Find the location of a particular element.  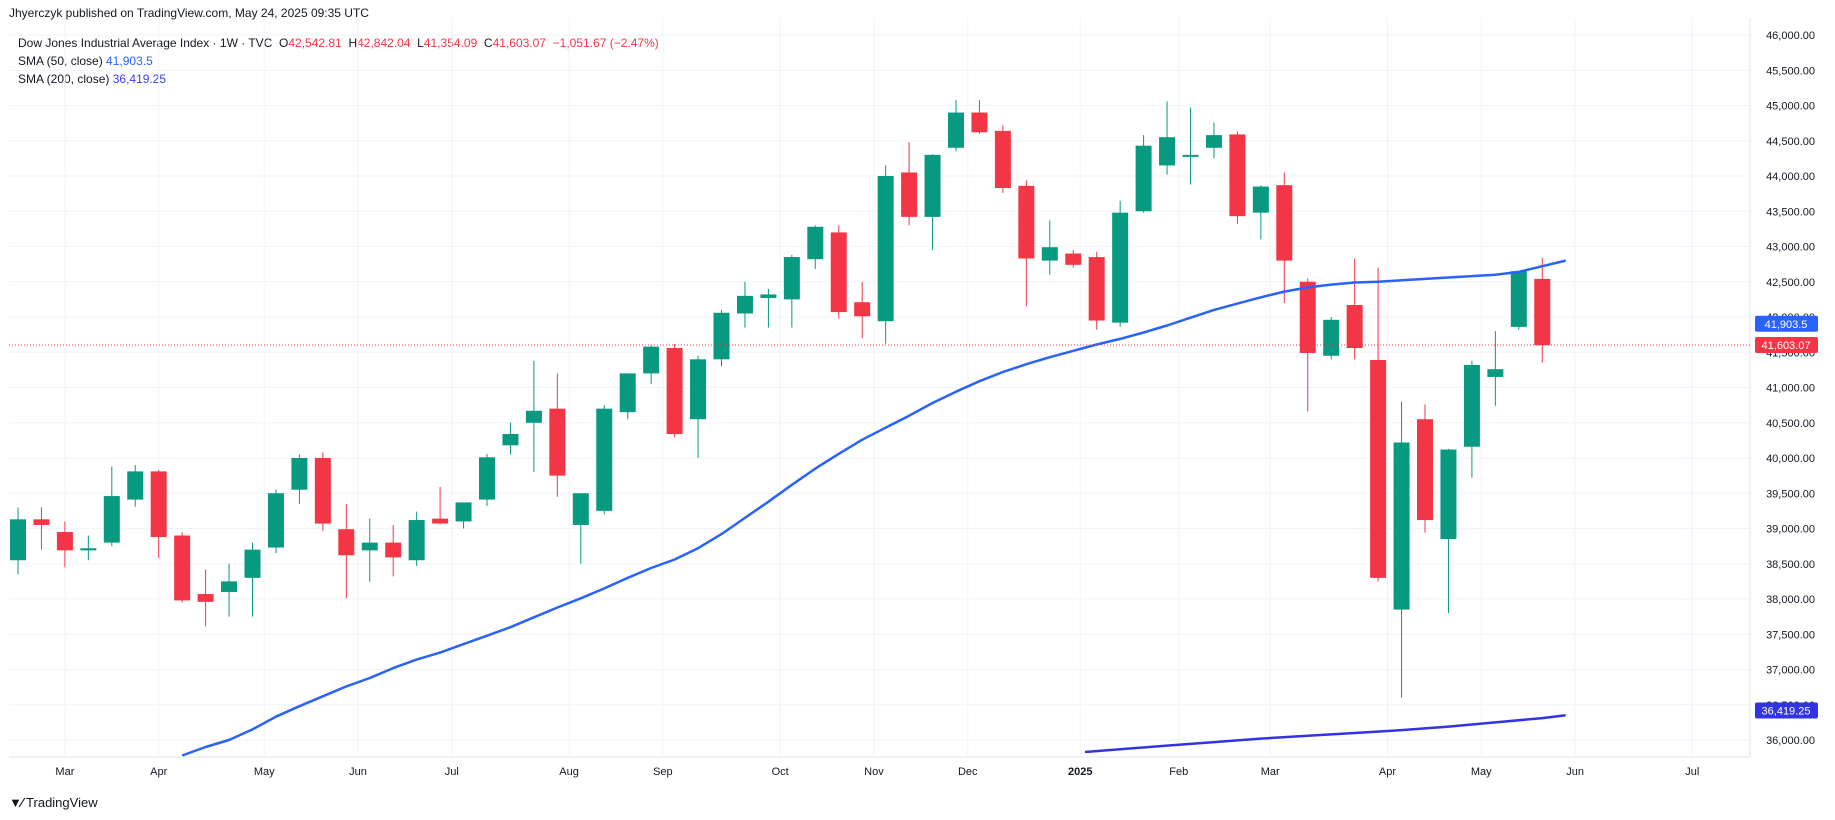

sma50-value: 41,903.5 is located at coordinates (129, 61).